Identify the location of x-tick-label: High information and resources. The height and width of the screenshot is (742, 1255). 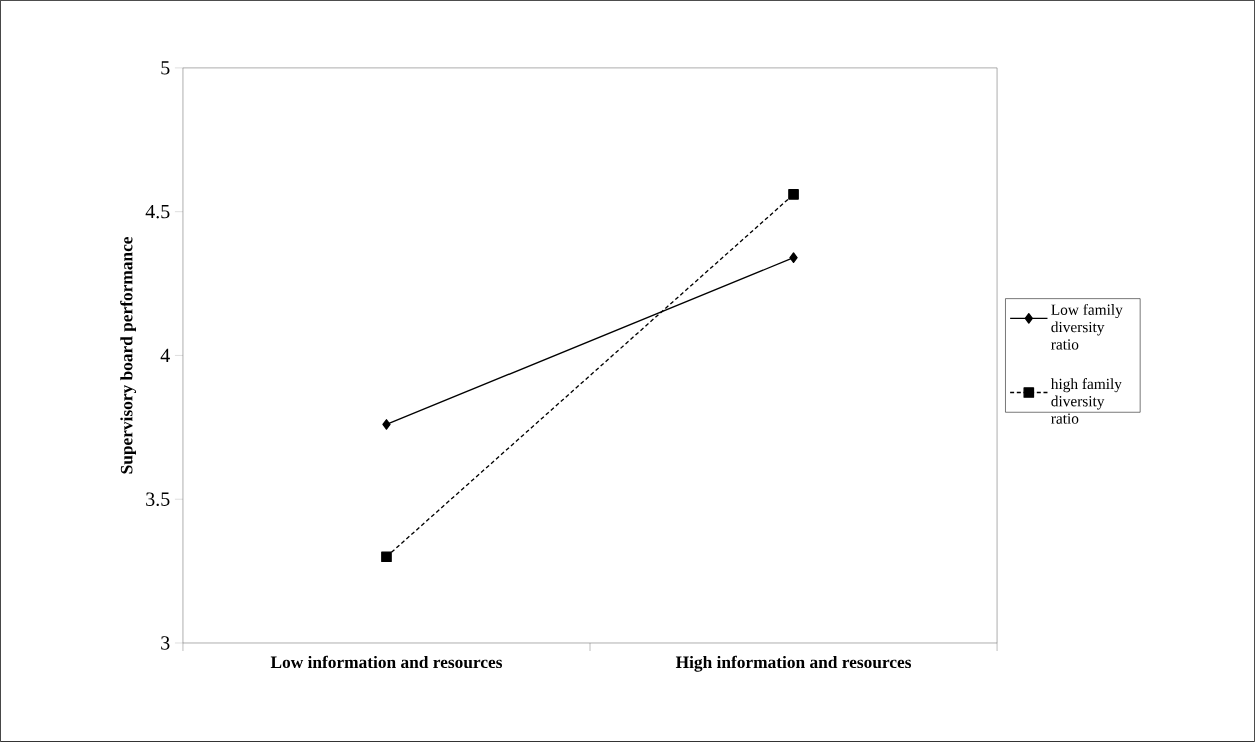
(793, 663).